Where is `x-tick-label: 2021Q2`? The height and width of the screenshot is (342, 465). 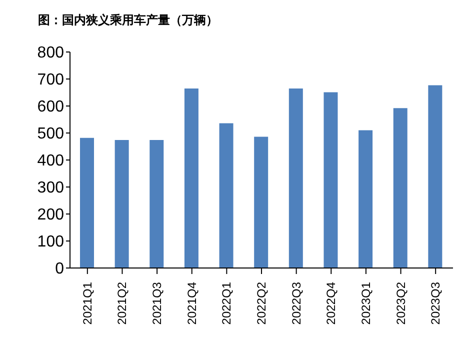 x-tick-label: 2021Q2 is located at coordinates (122, 303).